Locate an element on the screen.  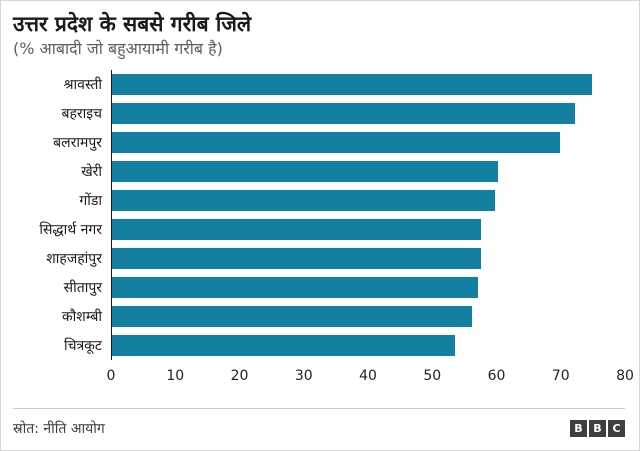
bbc-logo-block-b2: B is located at coordinates (597, 428).